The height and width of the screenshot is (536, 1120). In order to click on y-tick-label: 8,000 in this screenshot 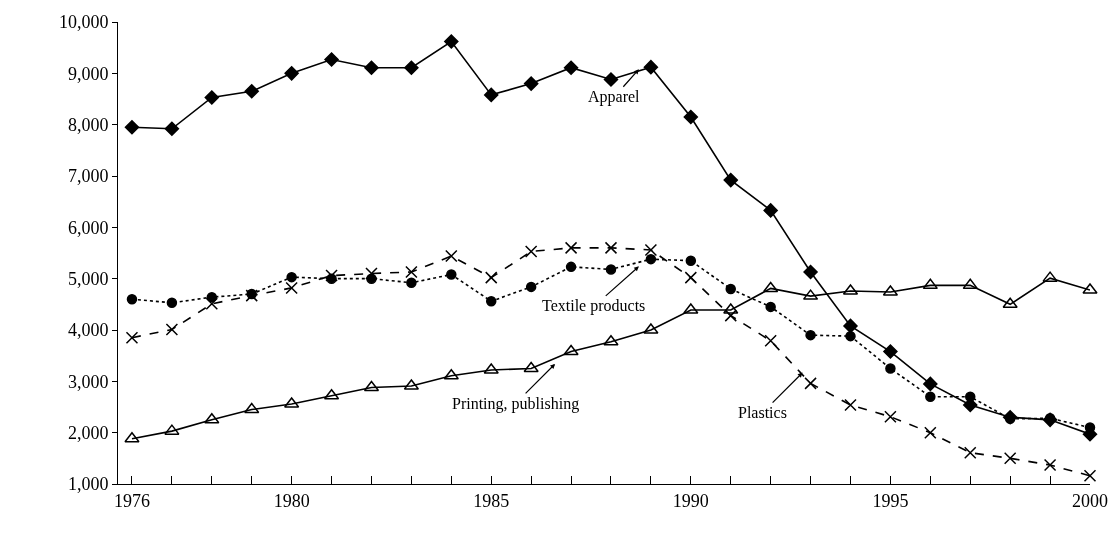, I will do `click(88, 124)`.